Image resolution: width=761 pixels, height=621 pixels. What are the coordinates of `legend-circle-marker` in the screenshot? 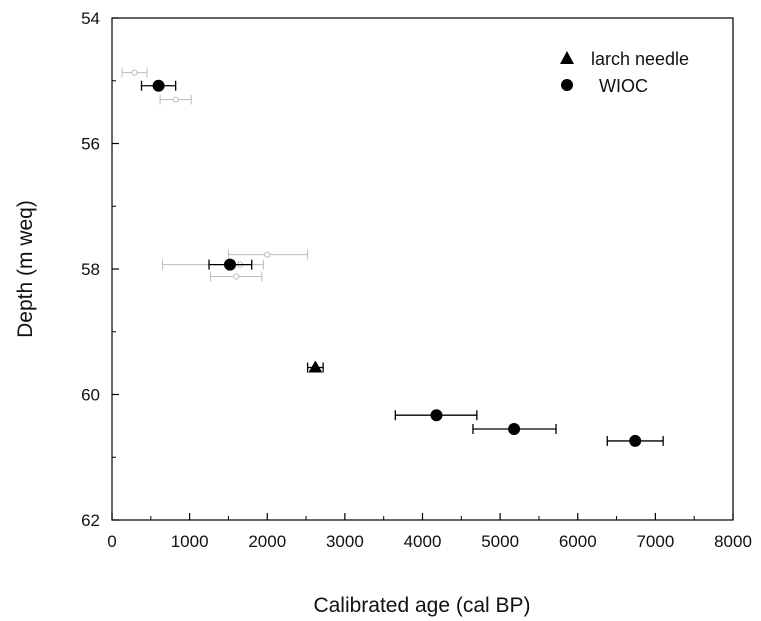 It's located at (567, 85).